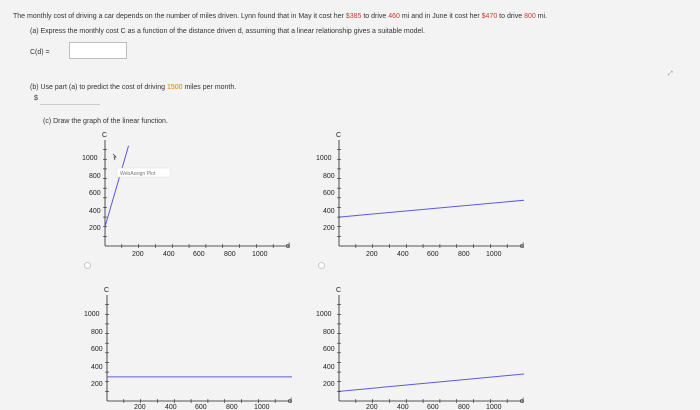  Describe the element at coordinates (70, 99) in the screenshot. I see `part-b-answer-field` at that location.